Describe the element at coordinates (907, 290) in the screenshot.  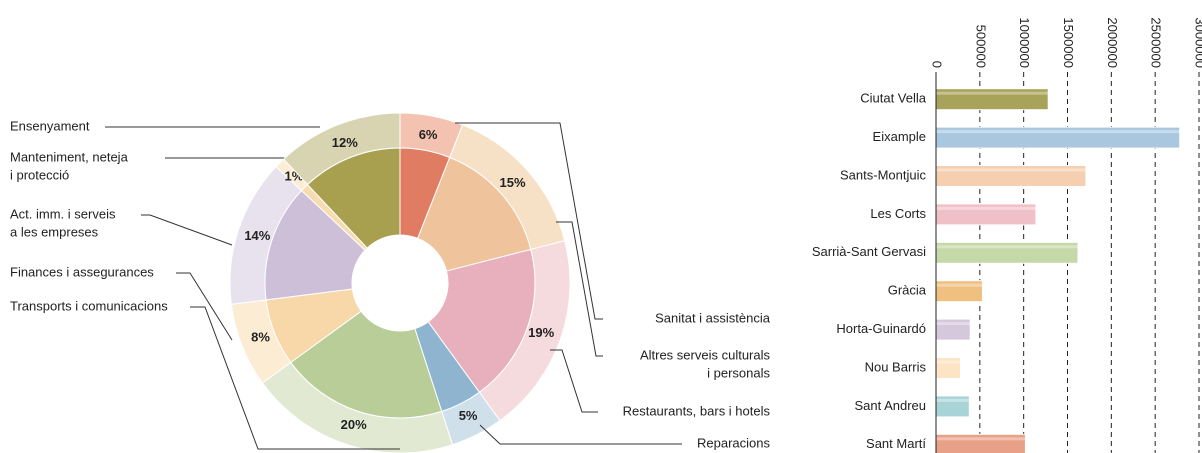
I see `y-tick-label: Gràcia` at that location.